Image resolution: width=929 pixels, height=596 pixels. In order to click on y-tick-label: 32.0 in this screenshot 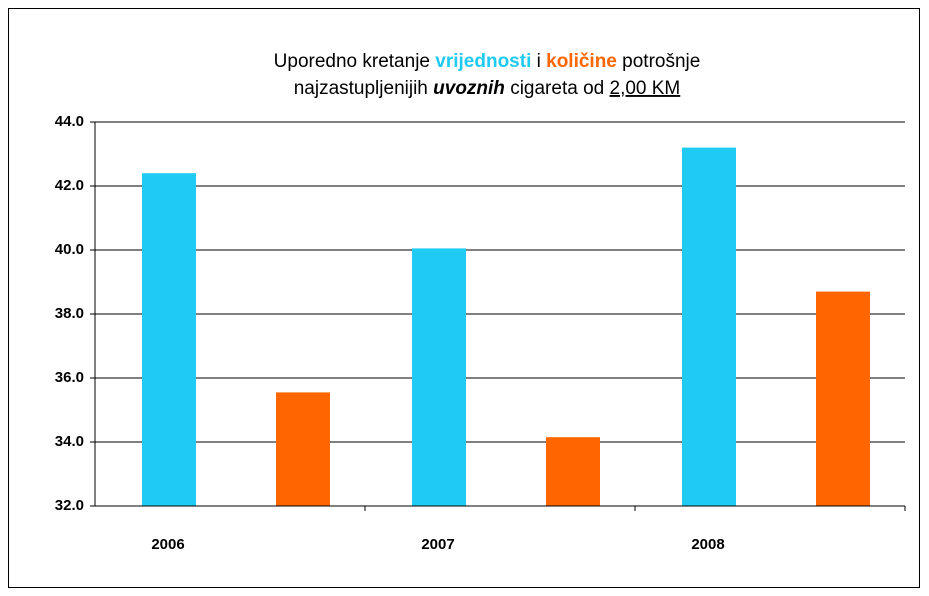, I will do `click(69, 505)`.